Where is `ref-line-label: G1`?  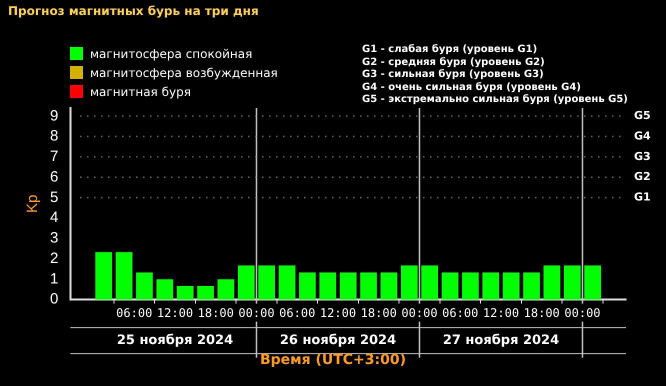 ref-line-label: G1 is located at coordinates (642, 197).